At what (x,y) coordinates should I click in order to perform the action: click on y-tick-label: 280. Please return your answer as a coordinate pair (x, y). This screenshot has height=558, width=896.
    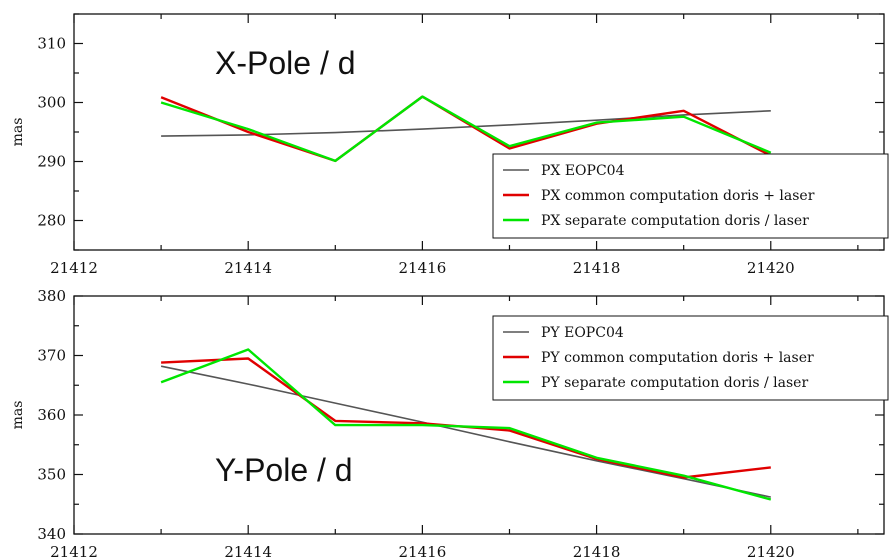
    Looking at the image, I should click on (51, 221).